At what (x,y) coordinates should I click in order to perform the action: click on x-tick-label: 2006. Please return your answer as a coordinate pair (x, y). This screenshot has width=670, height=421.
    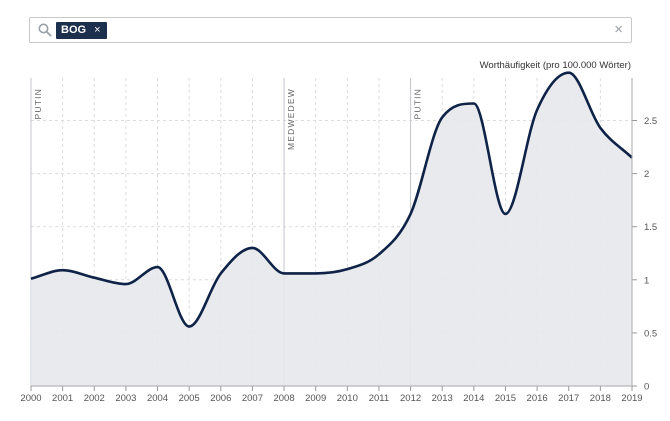
    Looking at the image, I should click on (220, 398).